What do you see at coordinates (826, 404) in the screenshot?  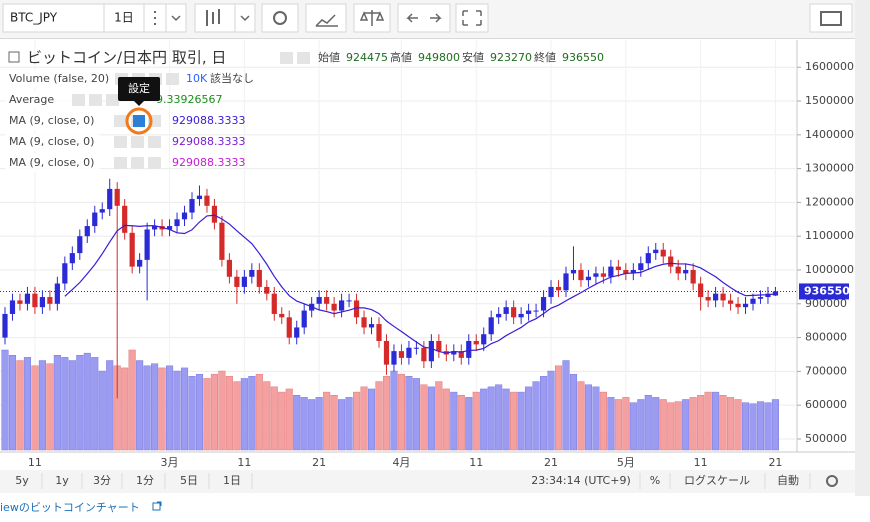 I see `y-tick-label: 600000` at bounding box center [826, 404].